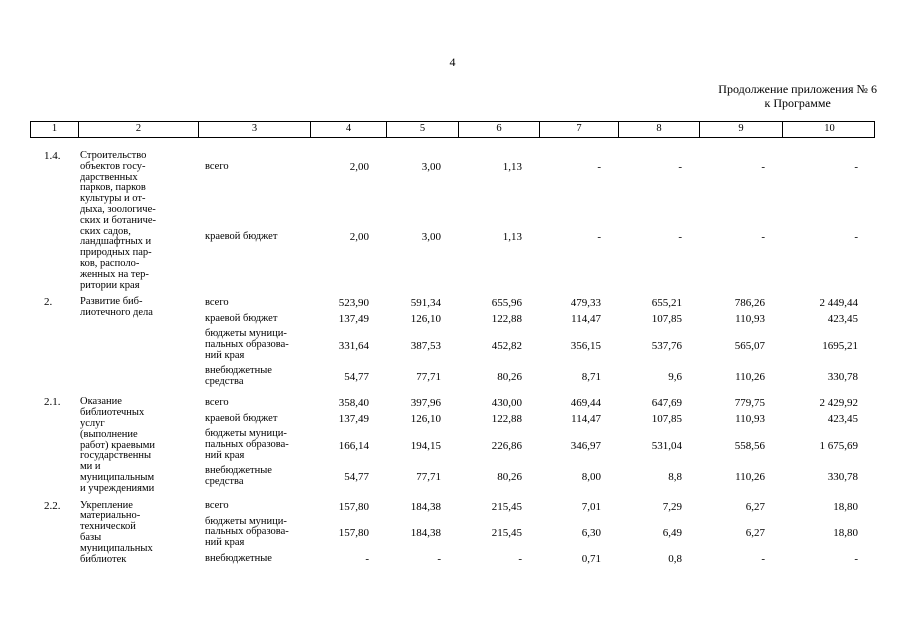 This screenshot has width=905, height=640. Describe the element at coordinates (353, 319) in the screenshot. I see `value-cell: 137,49` at that location.